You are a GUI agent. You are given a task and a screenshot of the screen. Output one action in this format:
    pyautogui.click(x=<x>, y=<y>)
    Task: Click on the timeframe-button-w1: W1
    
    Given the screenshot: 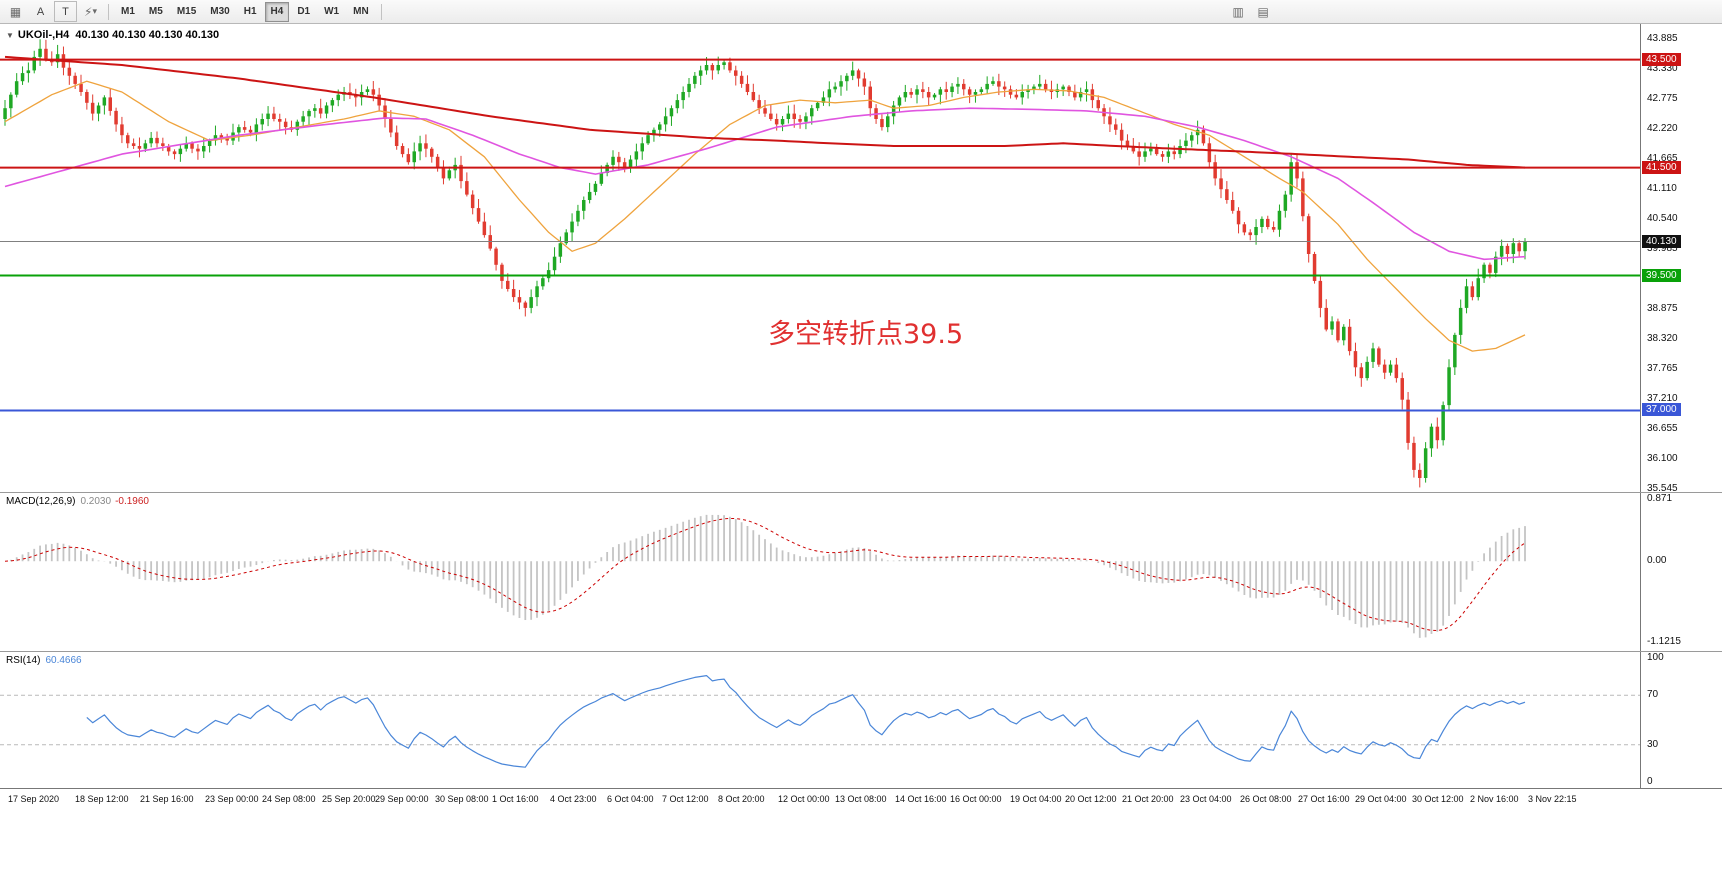 What is the action you would take?
    pyautogui.click(x=332, y=11)
    